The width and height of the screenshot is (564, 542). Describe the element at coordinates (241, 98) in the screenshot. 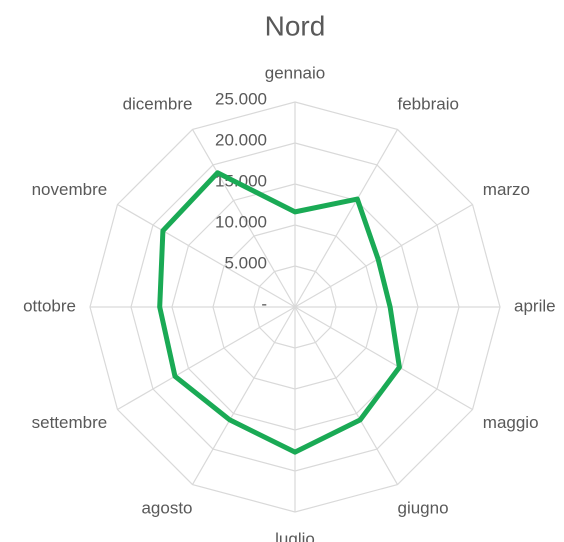

I see `y-tick-label: 25.000` at that location.